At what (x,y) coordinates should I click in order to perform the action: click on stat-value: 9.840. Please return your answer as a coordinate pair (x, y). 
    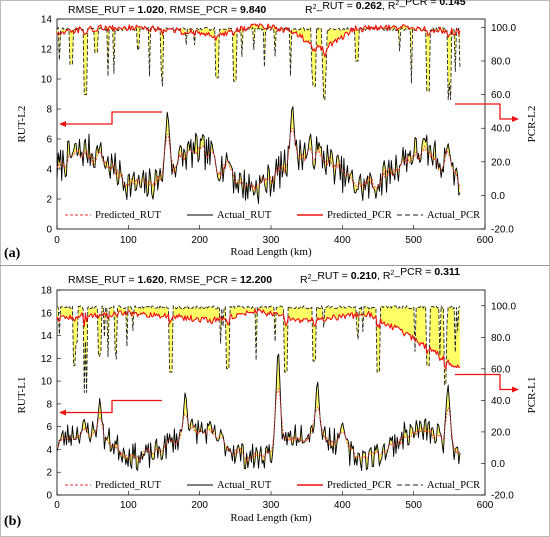
    Looking at the image, I should click on (253, 10).